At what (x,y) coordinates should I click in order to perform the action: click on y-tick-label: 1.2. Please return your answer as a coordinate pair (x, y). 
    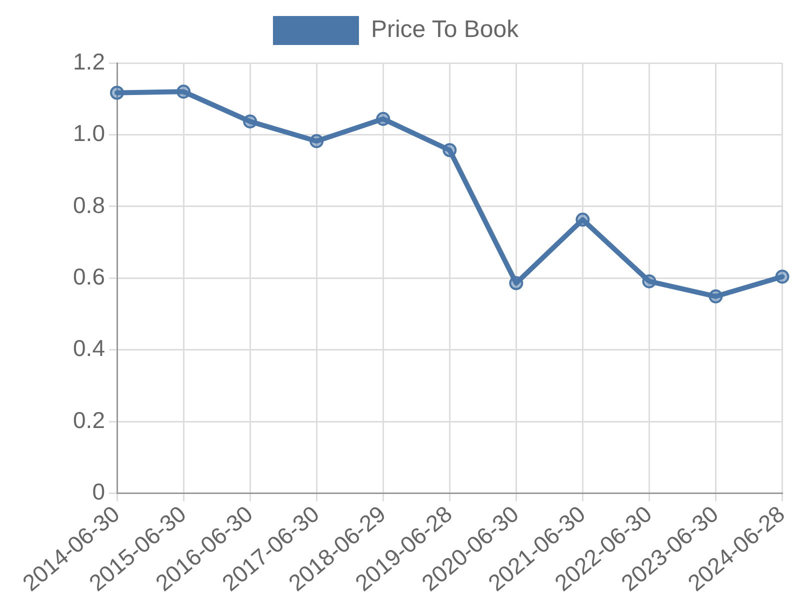
    Looking at the image, I should click on (89, 61).